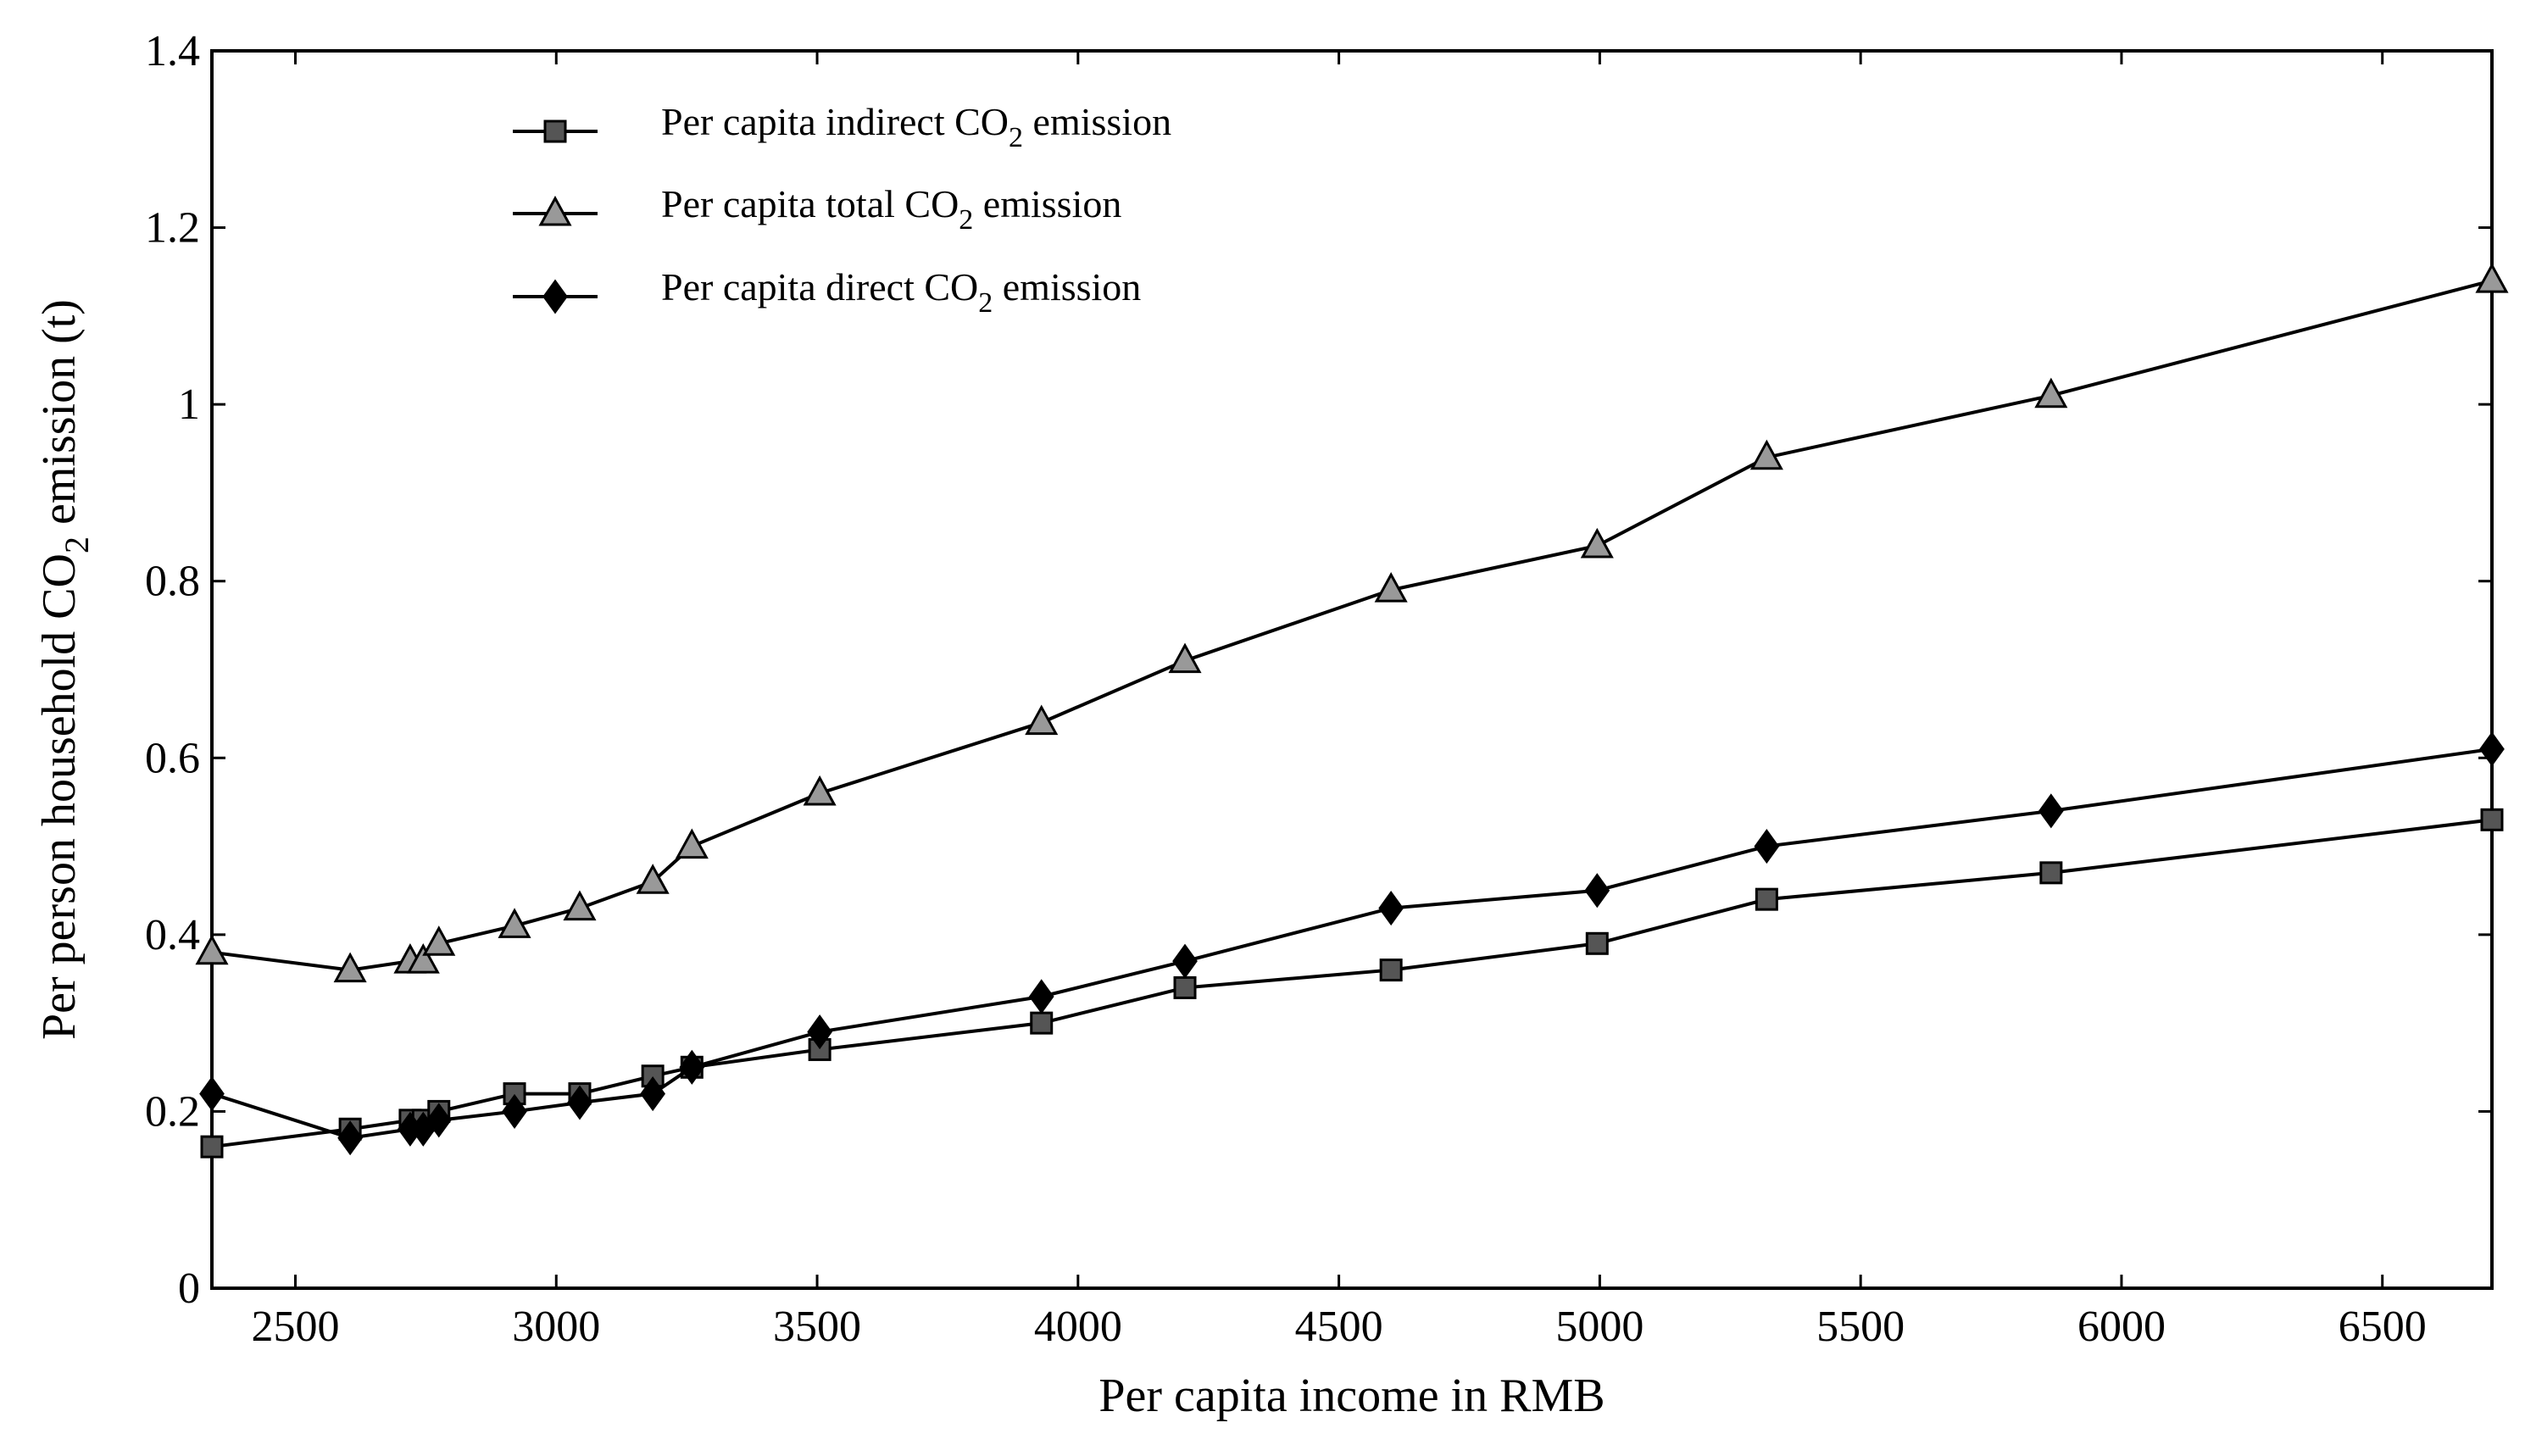 This screenshot has height=1456, width=2525. I want to click on legend-label: Per capita direct CO2 emission, so click(901, 292).